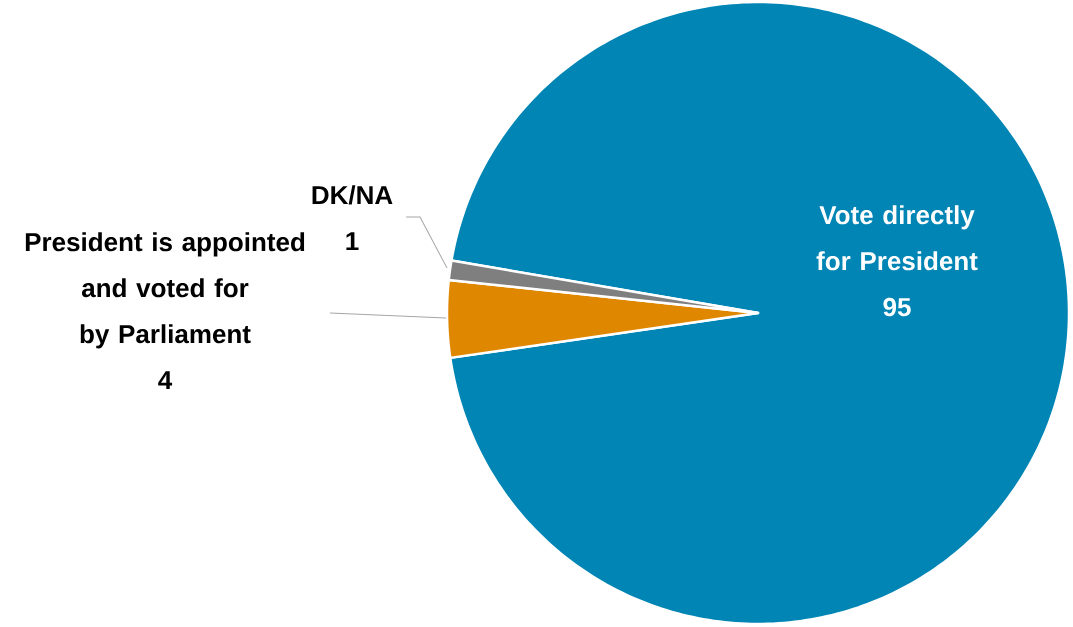  What do you see at coordinates (165, 290) in the screenshot?
I see `slice-label: President is appointed and voted for by Parliament` at bounding box center [165, 290].